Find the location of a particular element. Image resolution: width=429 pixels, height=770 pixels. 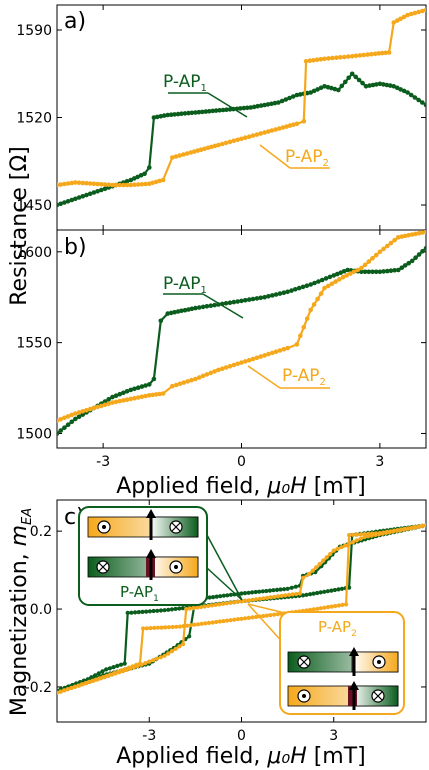

ytick-label-b: 1500 is located at coordinates (34, 434).